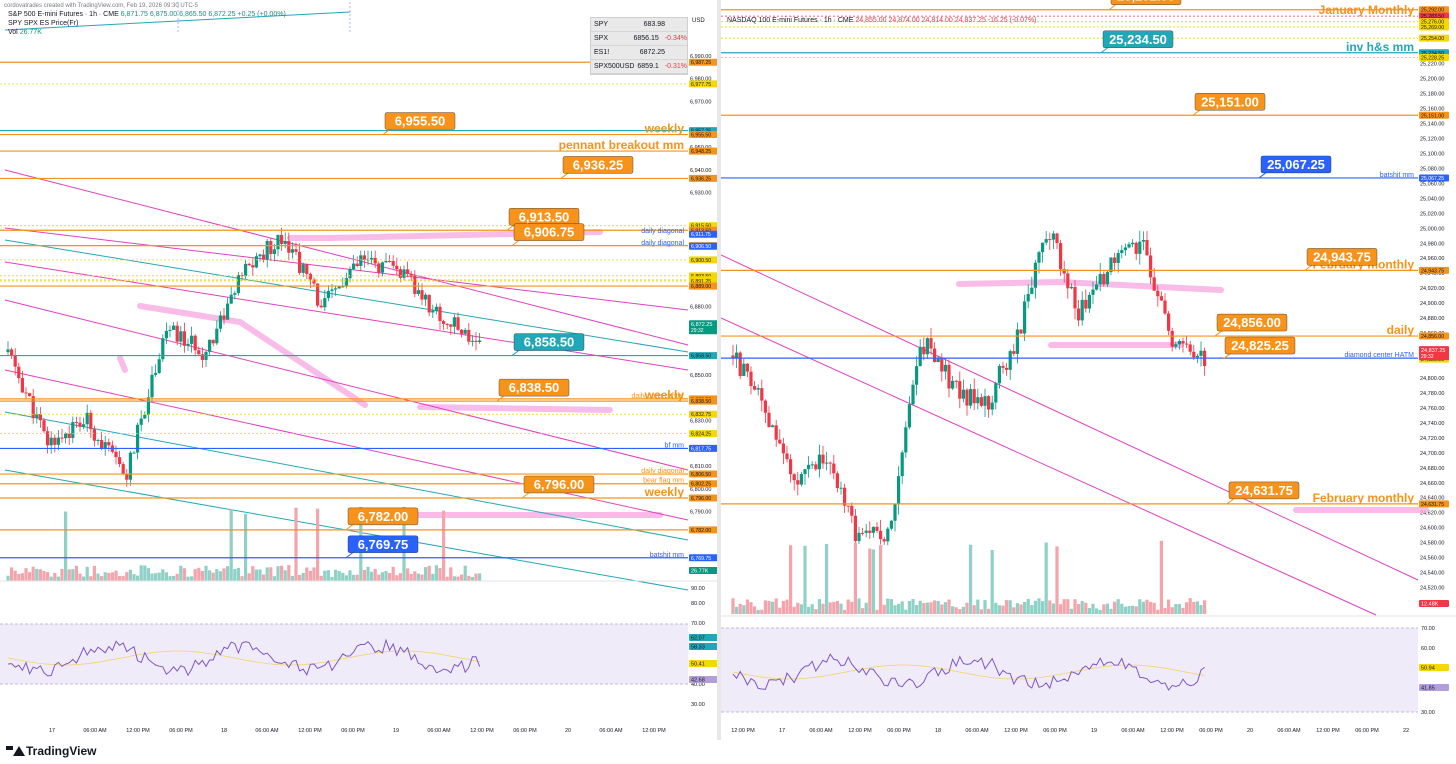  What do you see at coordinates (968, 672) in the screenshot?
I see `rsi-line` at bounding box center [968, 672].